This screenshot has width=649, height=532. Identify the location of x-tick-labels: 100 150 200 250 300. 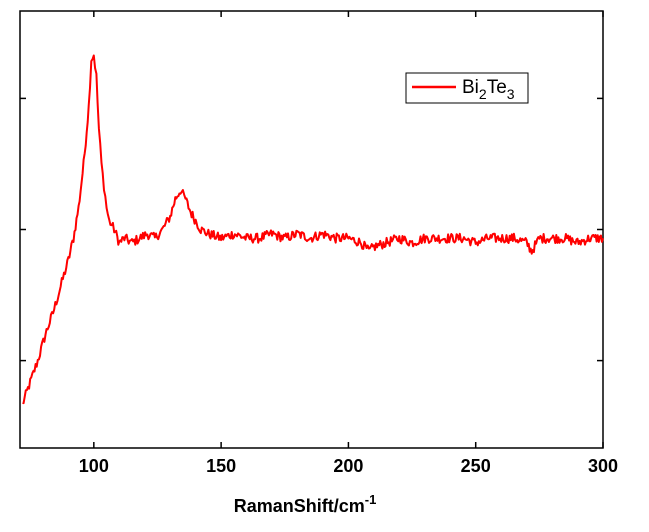
(348, 466).